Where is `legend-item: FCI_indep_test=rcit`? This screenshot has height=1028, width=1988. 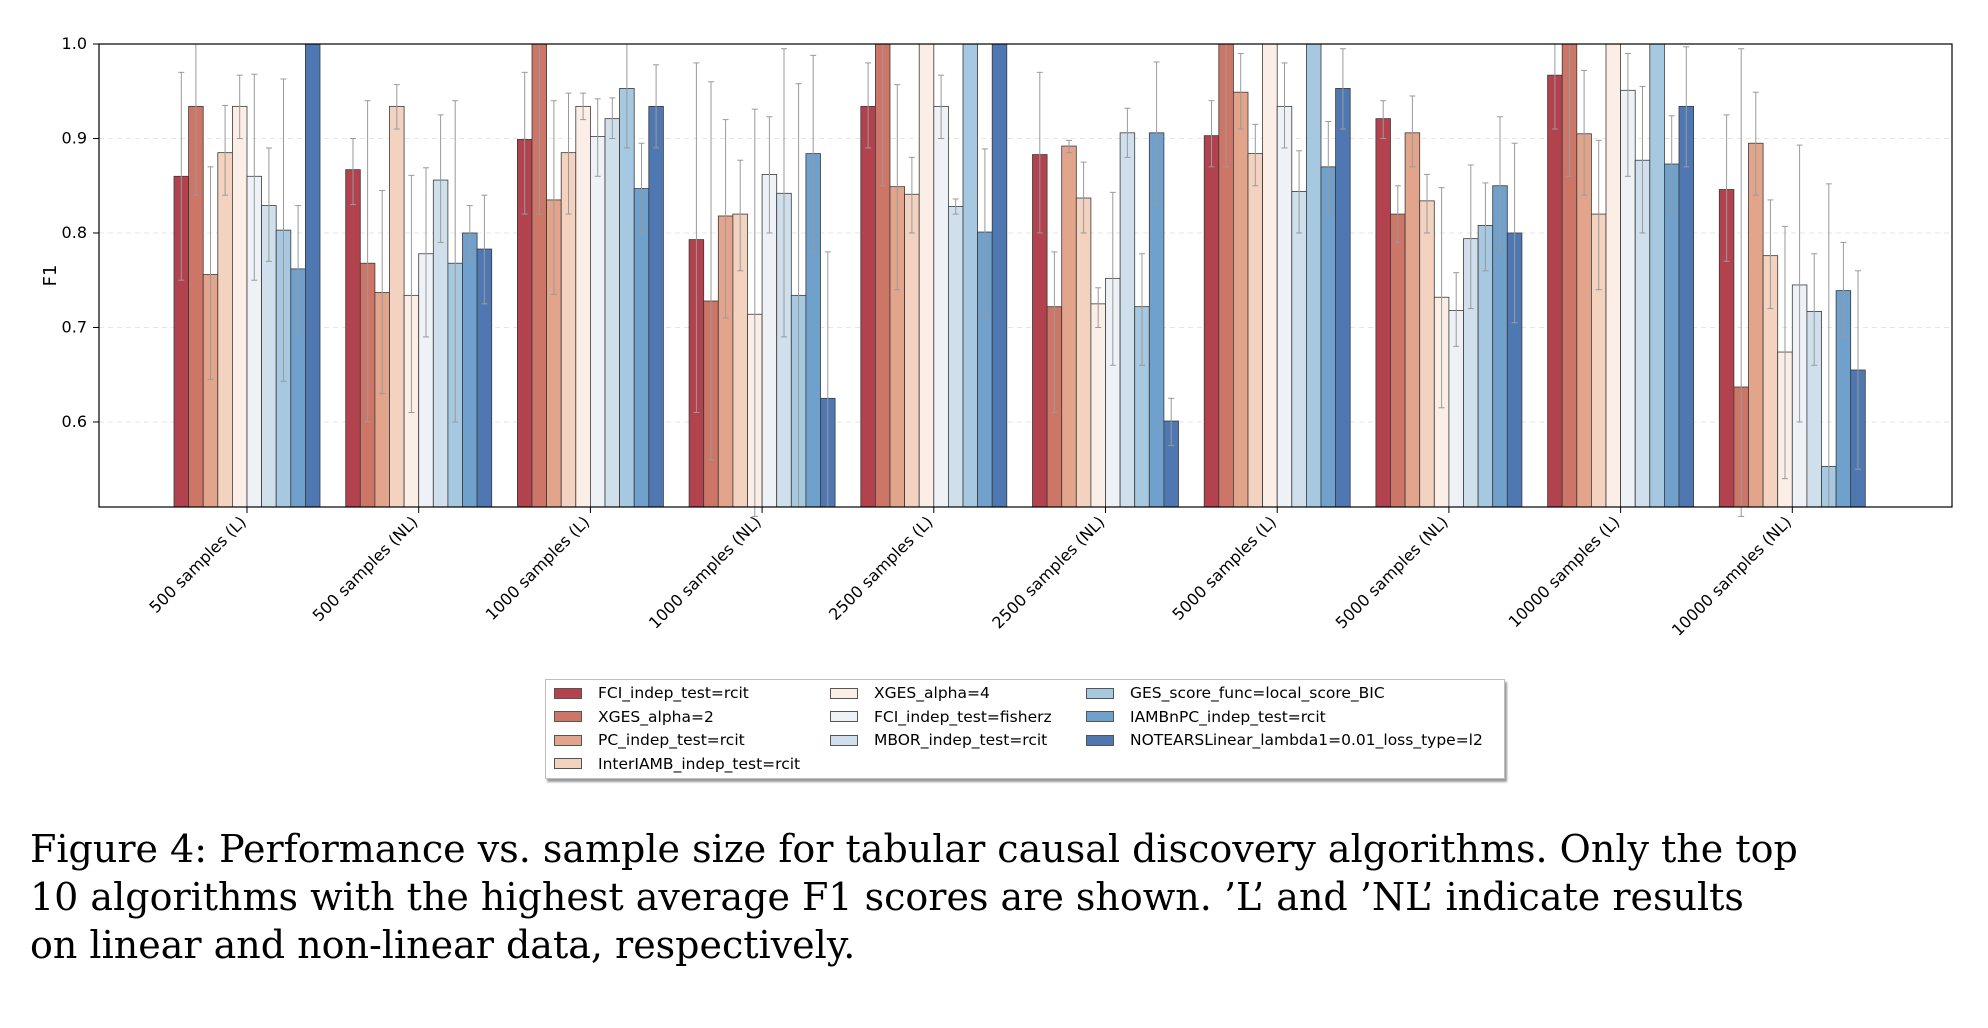
legend-item: FCI_indep_test=rcit is located at coordinates (651, 693).